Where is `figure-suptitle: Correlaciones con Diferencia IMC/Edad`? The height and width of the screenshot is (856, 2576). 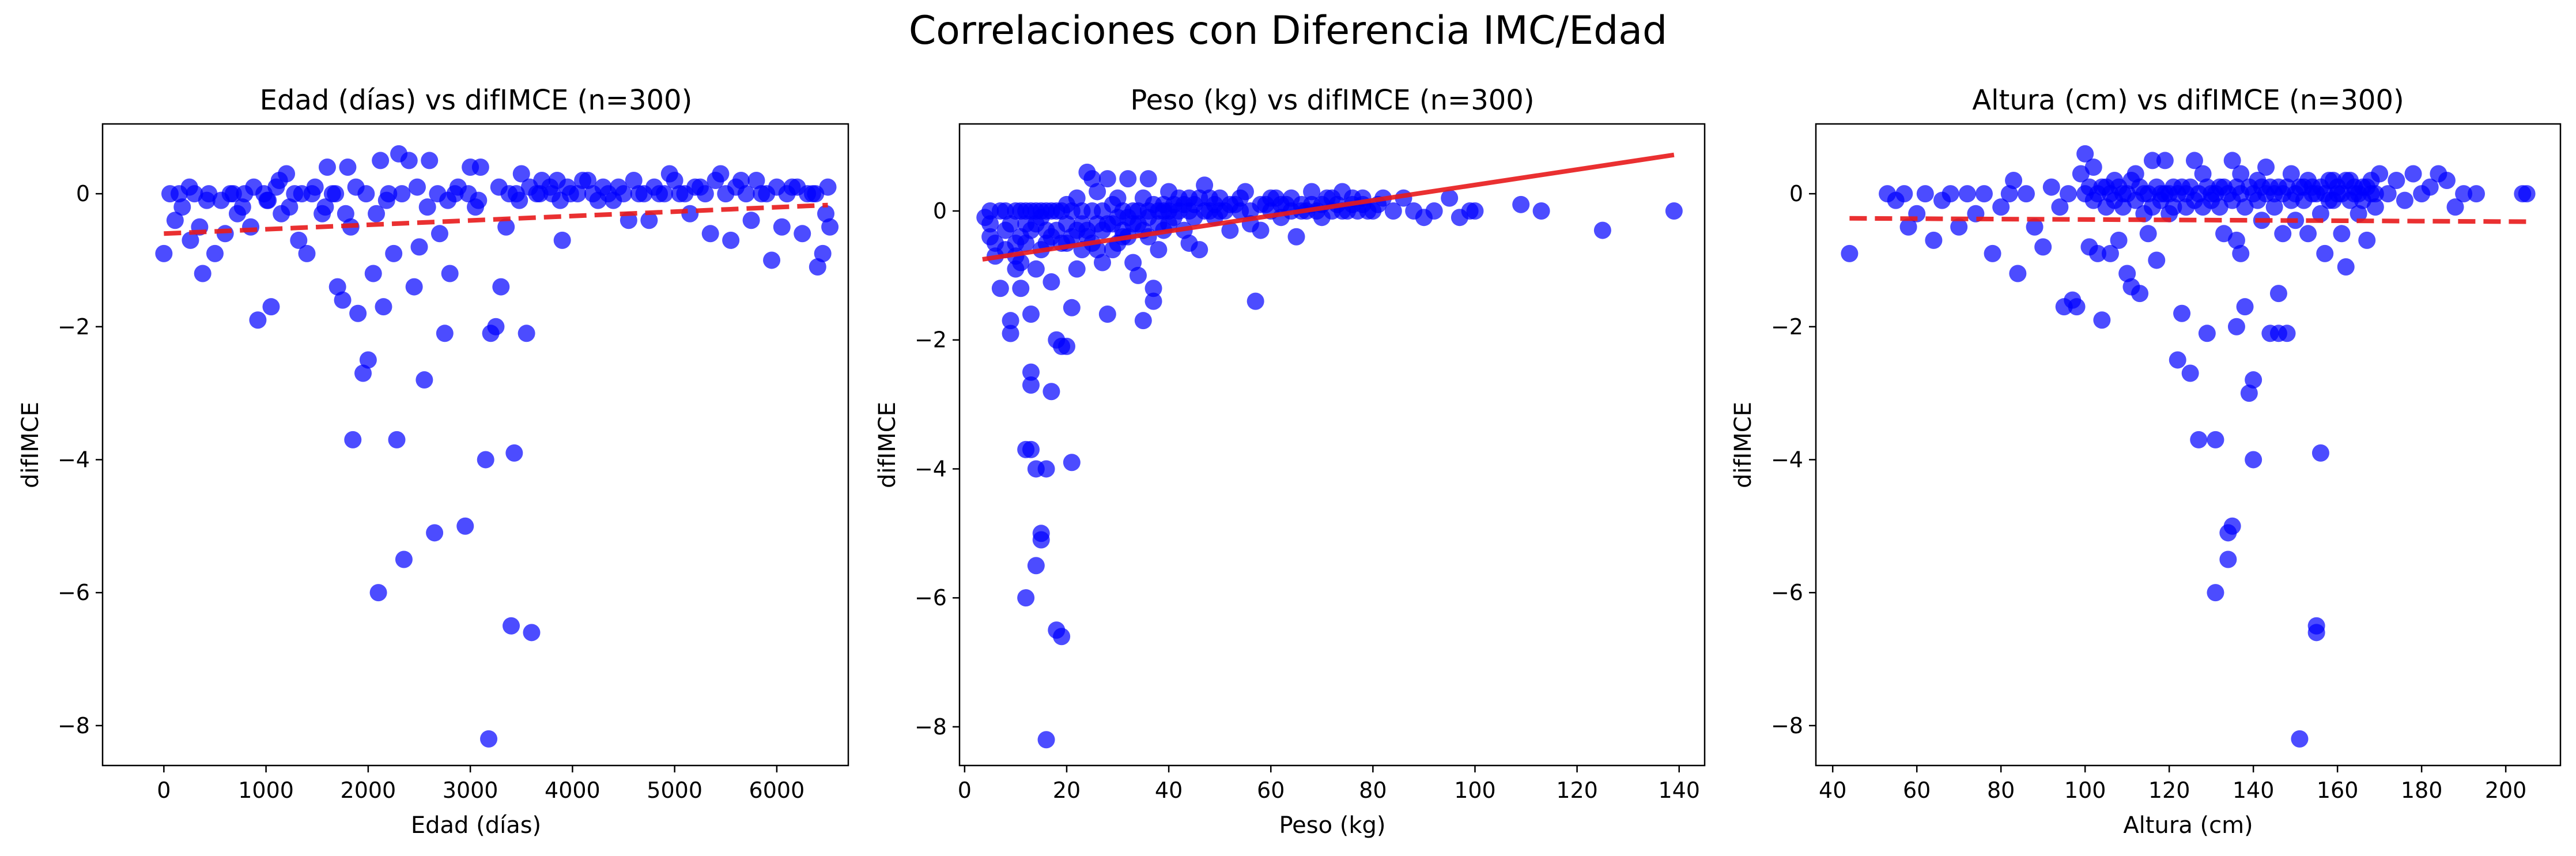
figure-suptitle: Correlaciones con Diferencia IMC/Edad is located at coordinates (1288, 31).